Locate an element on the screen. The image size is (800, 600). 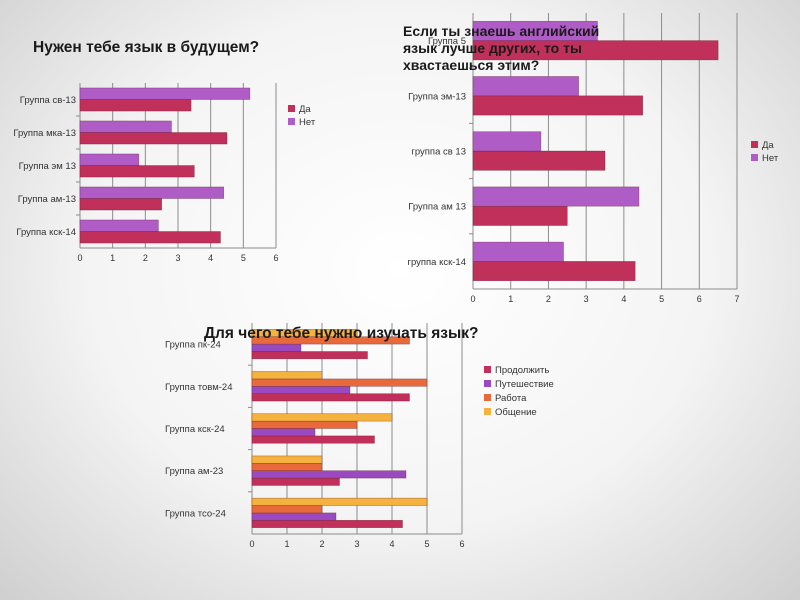
category-label: Группа 5 is located at coordinates (447, 41).